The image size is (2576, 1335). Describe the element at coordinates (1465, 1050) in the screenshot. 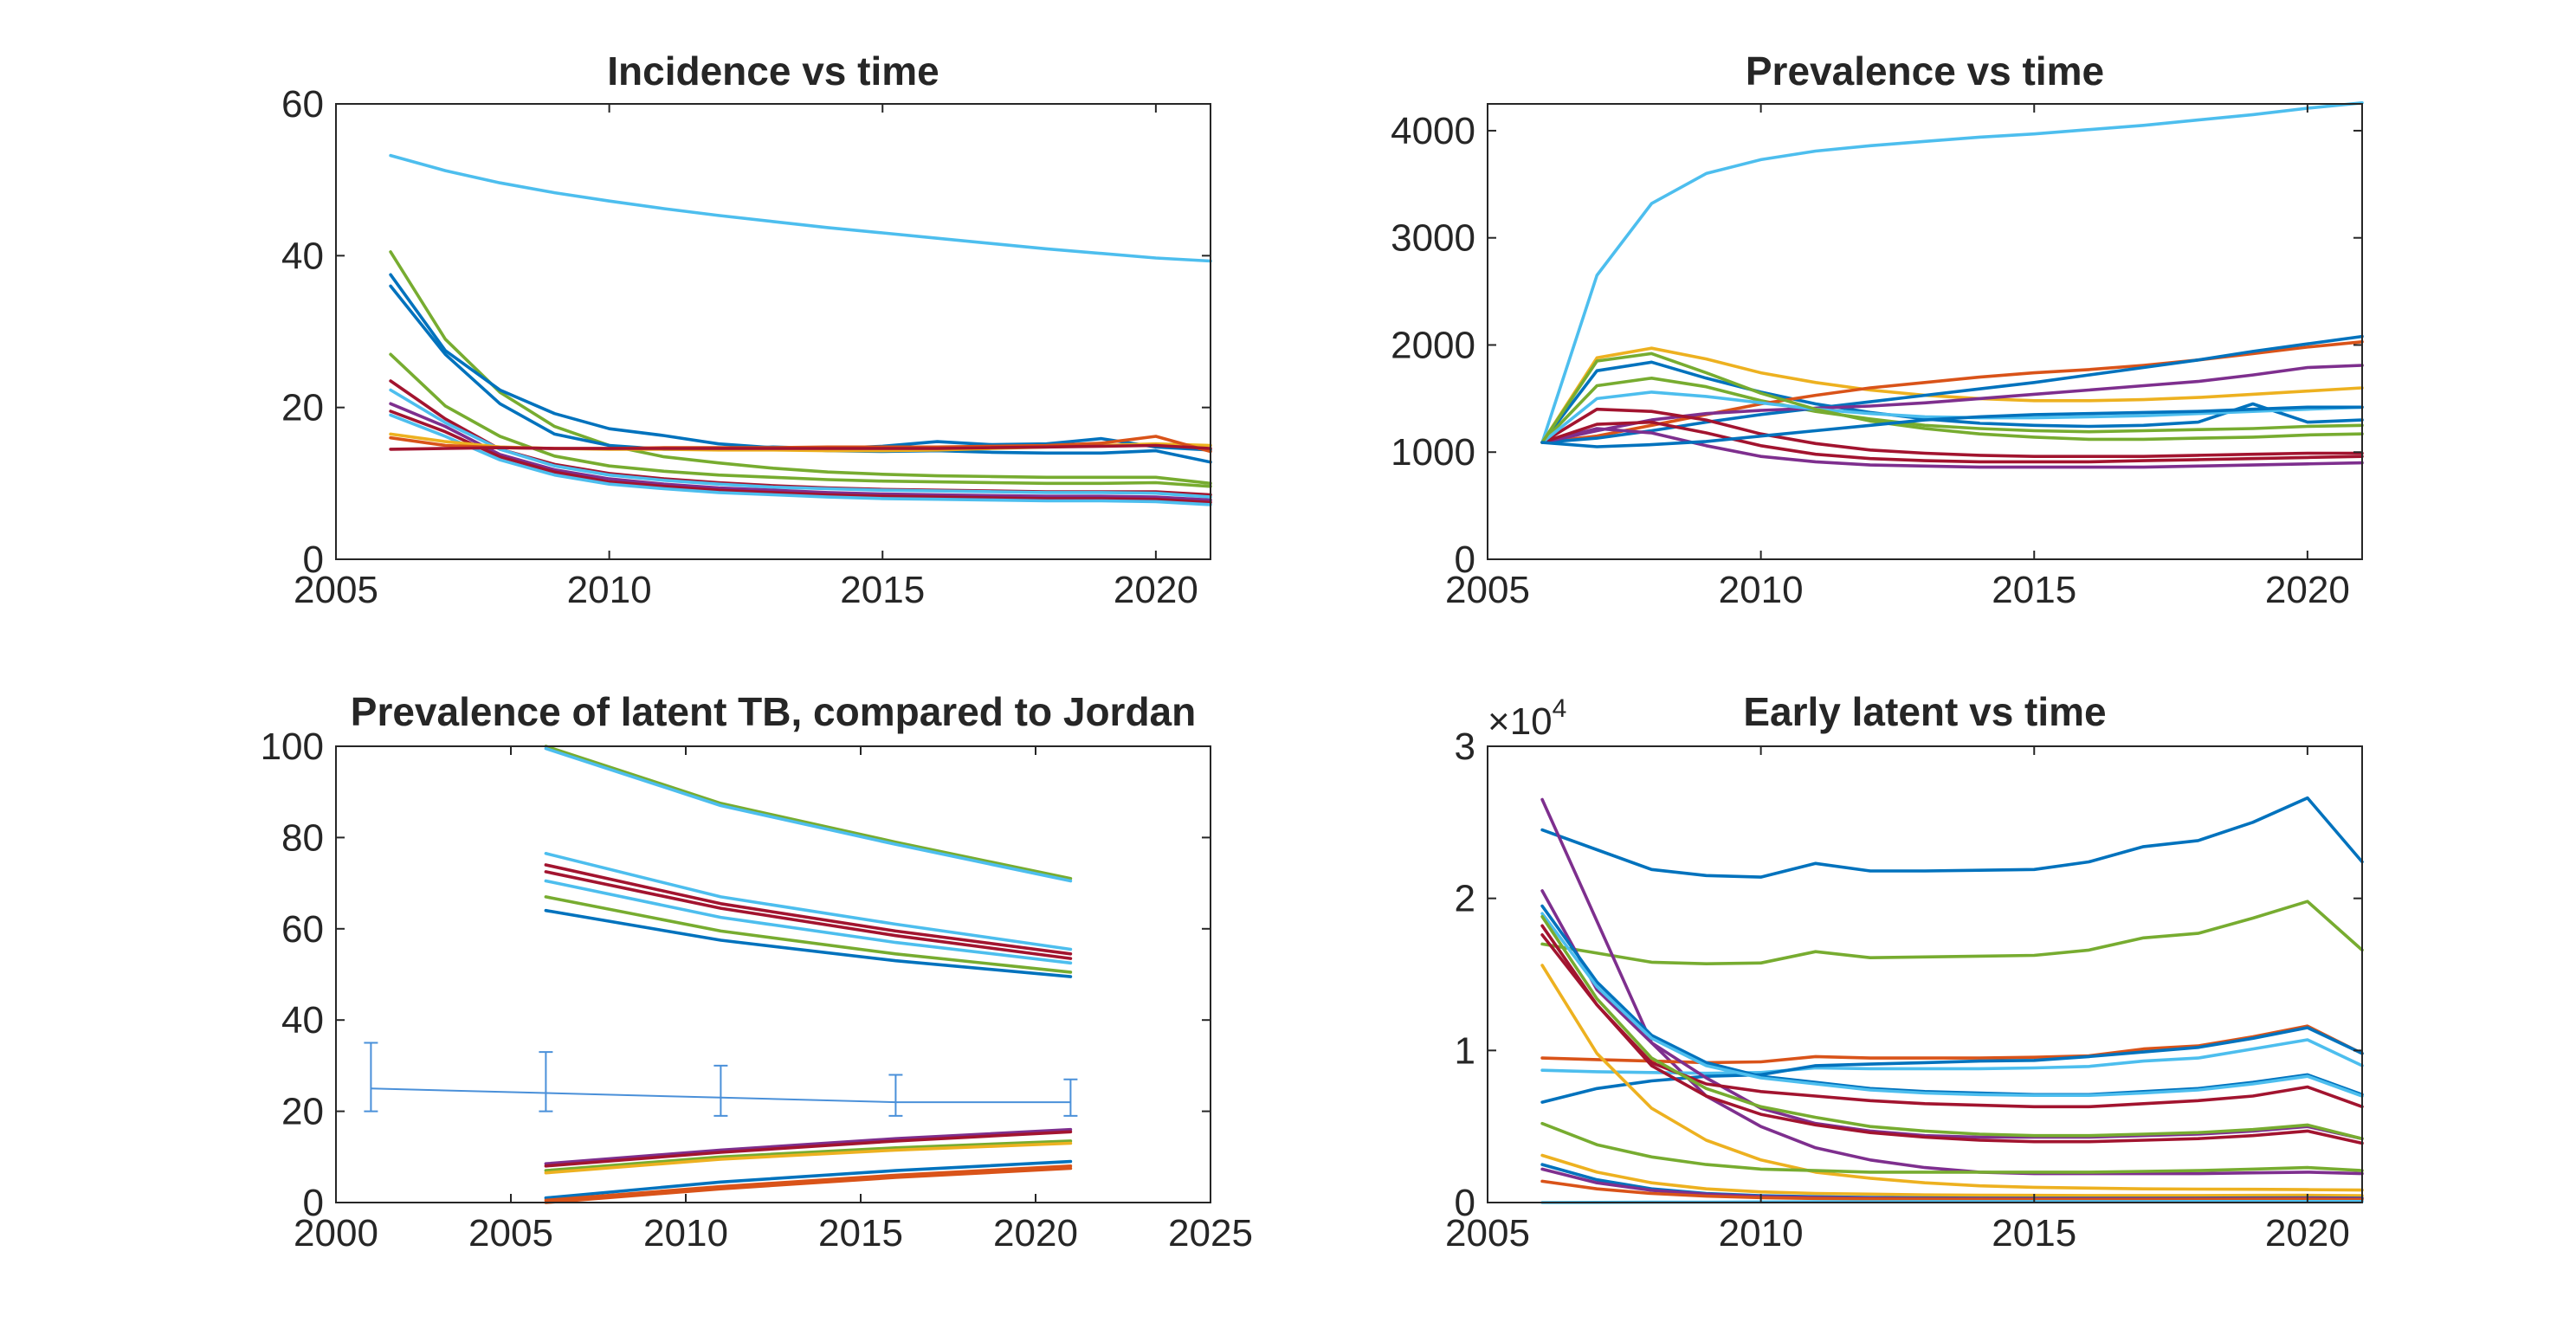

I see `y-tick-label: 1` at that location.